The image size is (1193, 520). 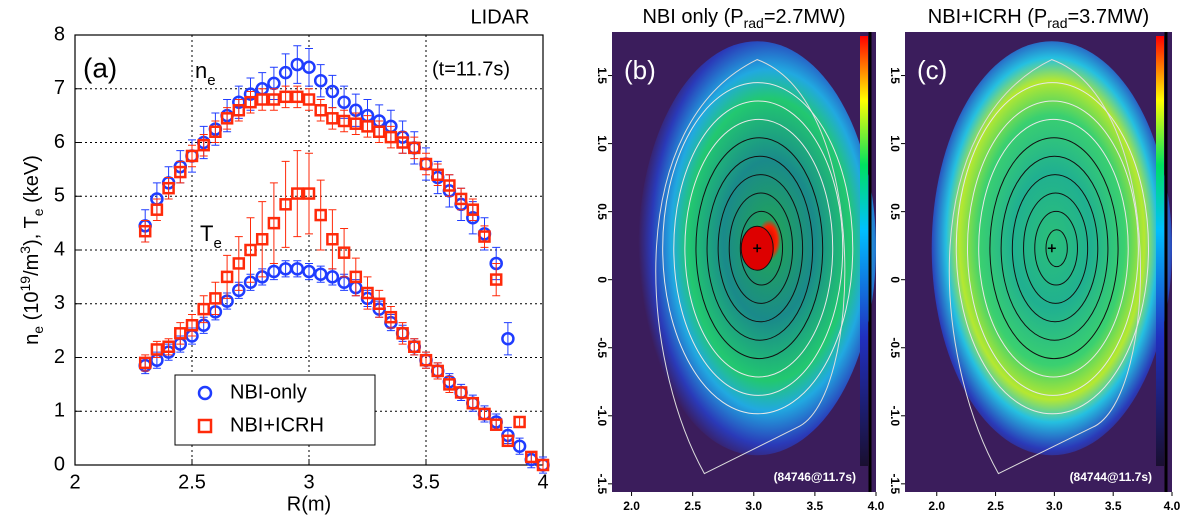 I want to click on ylabel-part: (keV), so click(x=32, y=181).